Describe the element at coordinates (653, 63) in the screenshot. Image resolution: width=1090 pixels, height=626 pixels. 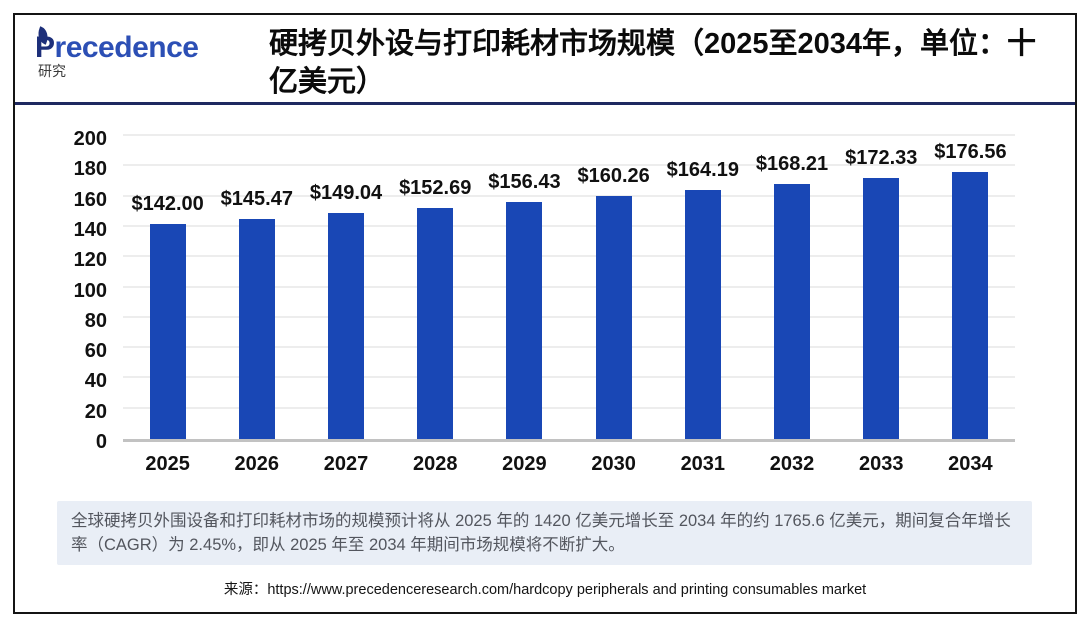
I see `chart-title: 硬拷贝外设与打印耗材市场规模（2025至2034年，单位：十亿美元）` at that location.